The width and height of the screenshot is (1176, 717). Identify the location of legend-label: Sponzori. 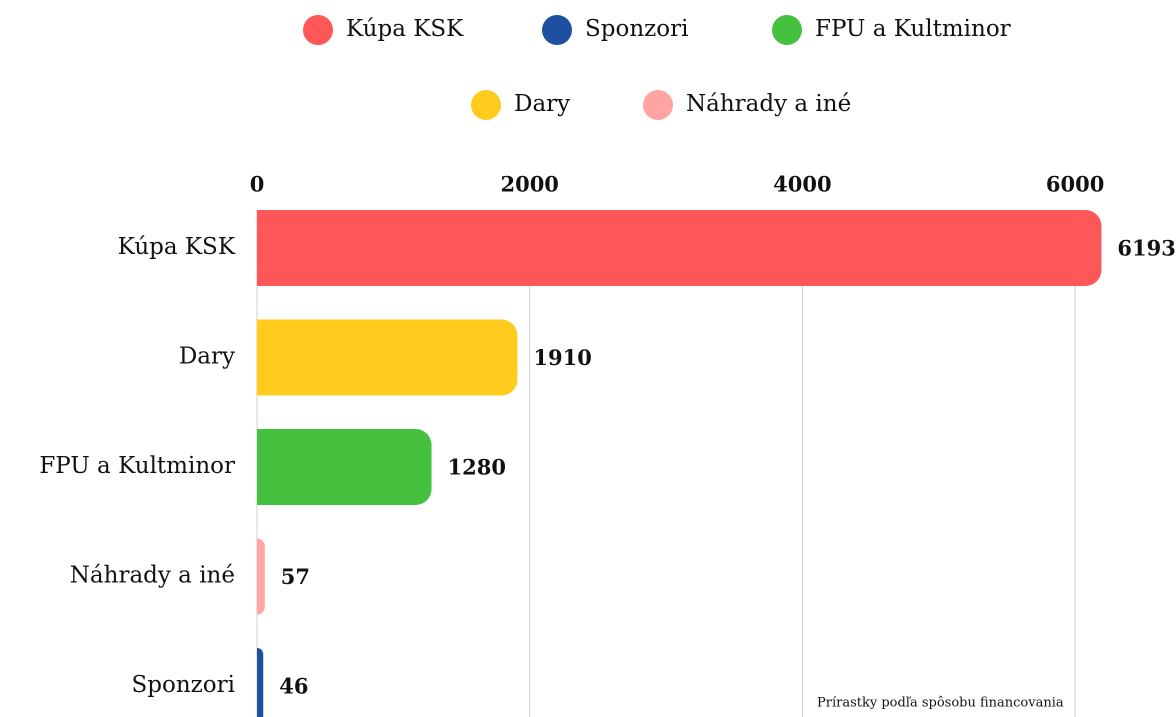
(636, 29).